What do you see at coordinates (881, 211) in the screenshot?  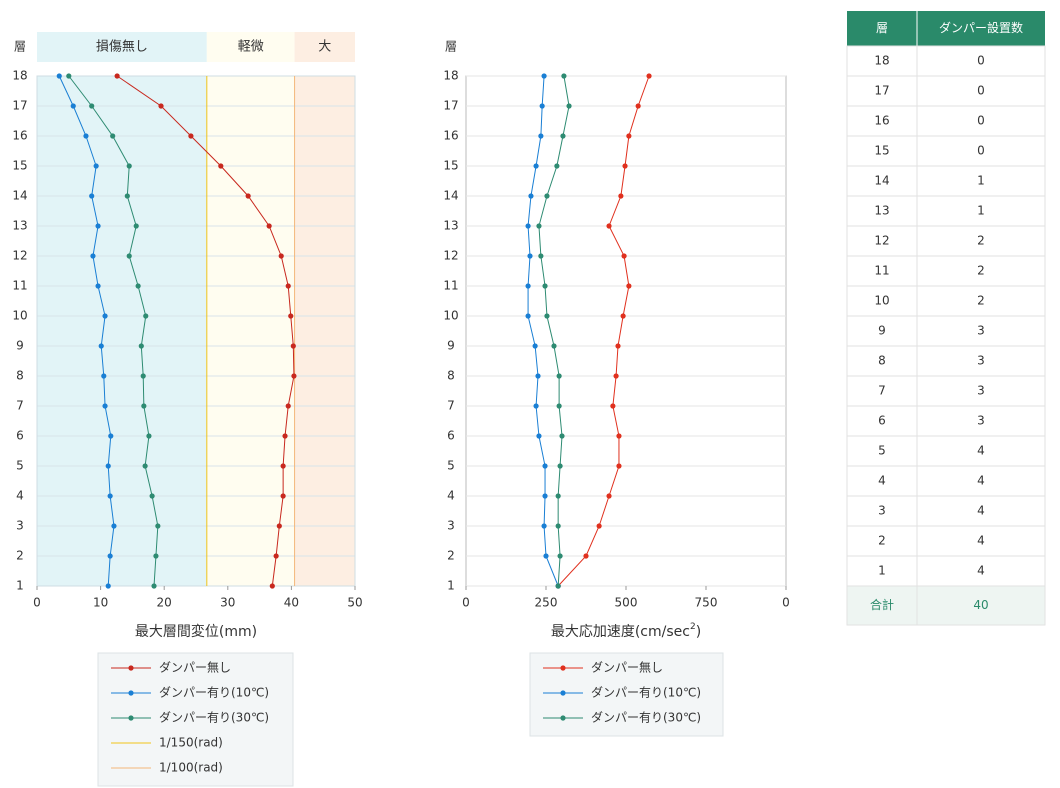 I see `table-cell: 13` at bounding box center [881, 211].